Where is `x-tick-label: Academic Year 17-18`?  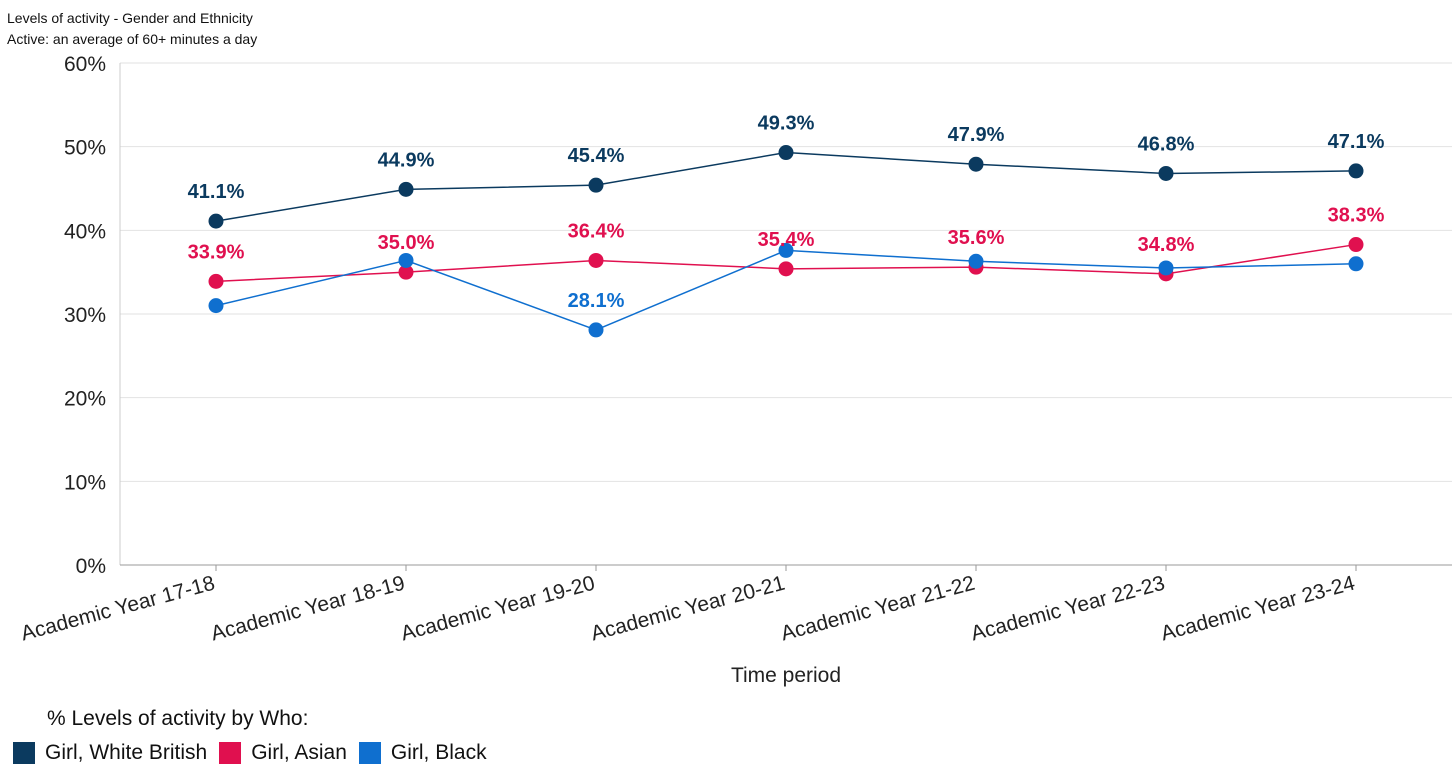 x-tick-label: Academic Year 17-18 is located at coordinates (118, 609).